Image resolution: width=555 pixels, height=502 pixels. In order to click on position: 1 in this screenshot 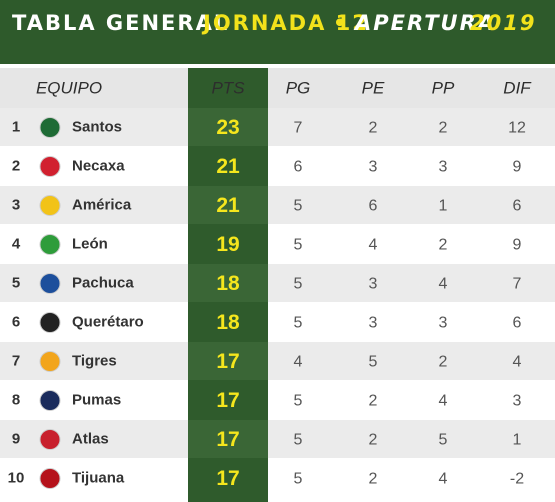, I will do `click(16, 126)`.